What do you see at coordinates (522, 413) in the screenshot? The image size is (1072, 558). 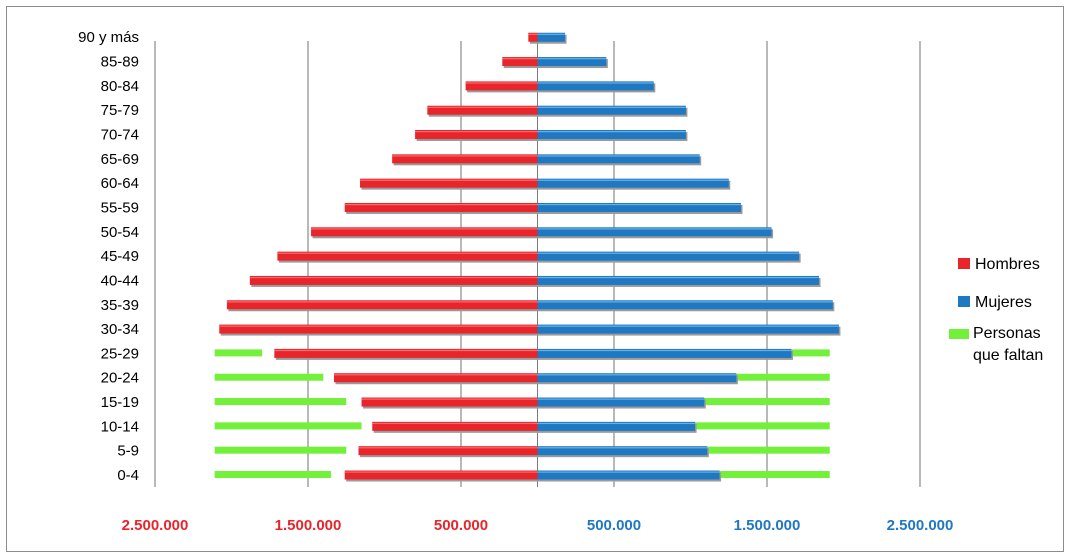 I see `missing-people-bars` at bounding box center [522, 413].